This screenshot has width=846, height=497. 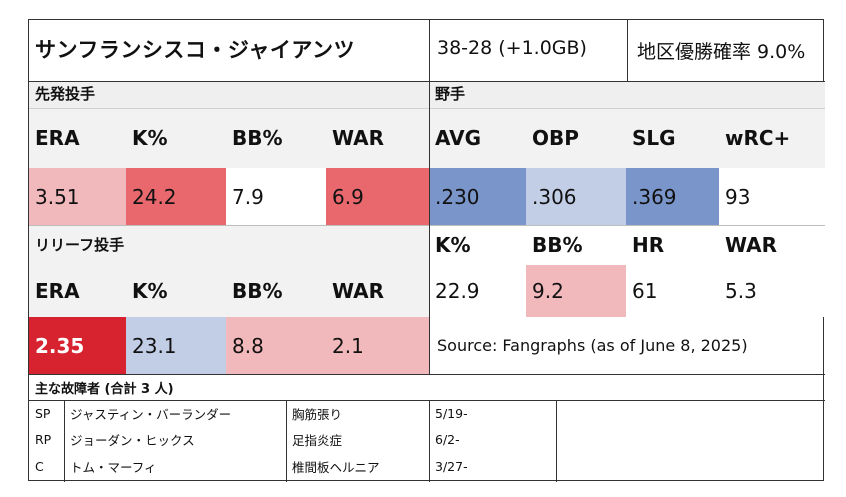 I want to click on injury-position: C, so click(x=39, y=466).